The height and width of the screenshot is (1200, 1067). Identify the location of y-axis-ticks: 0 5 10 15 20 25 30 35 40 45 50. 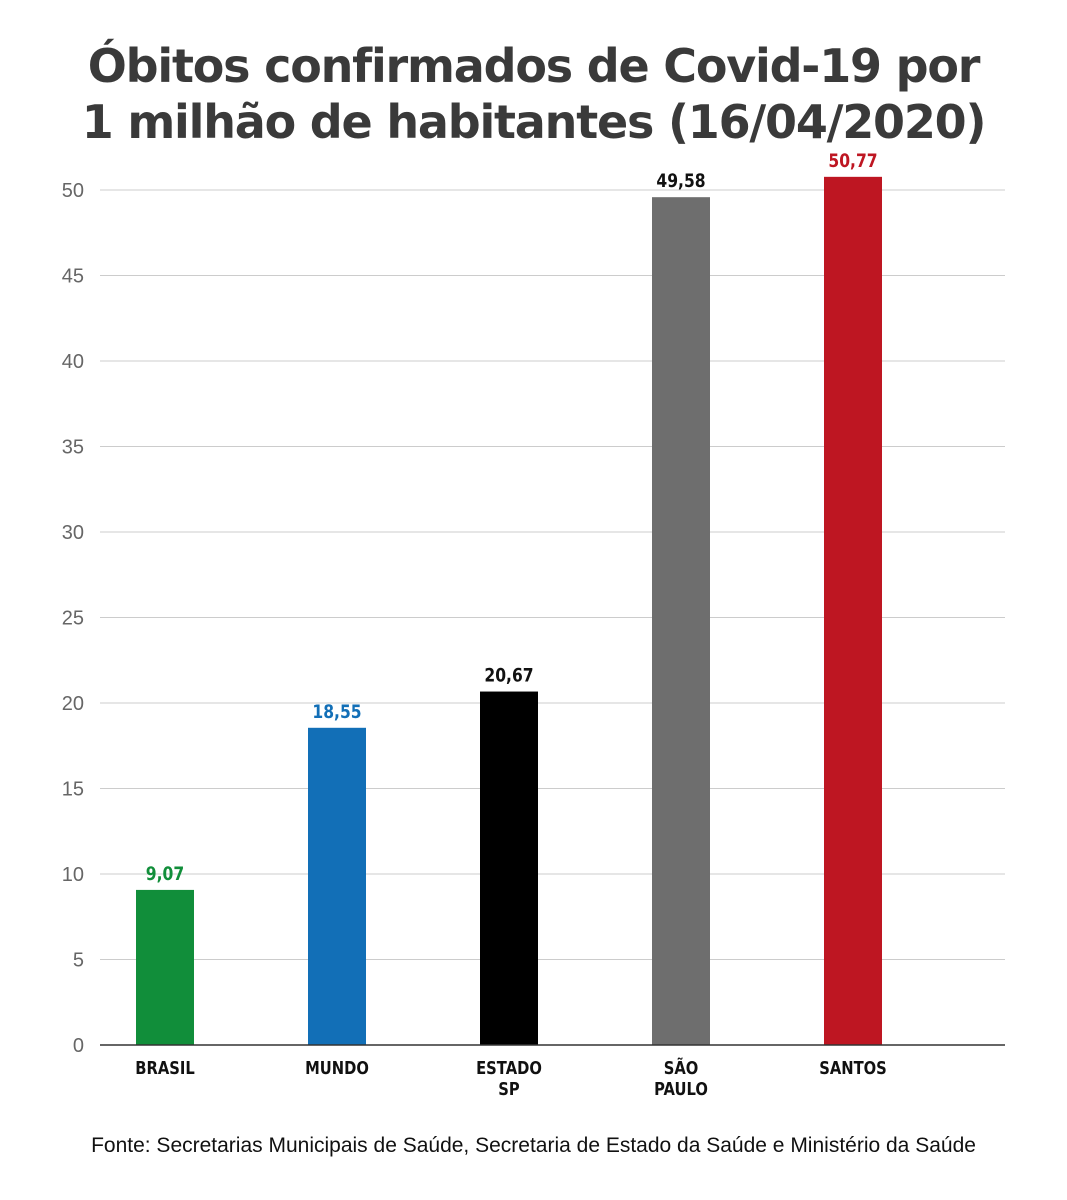
(73, 618).